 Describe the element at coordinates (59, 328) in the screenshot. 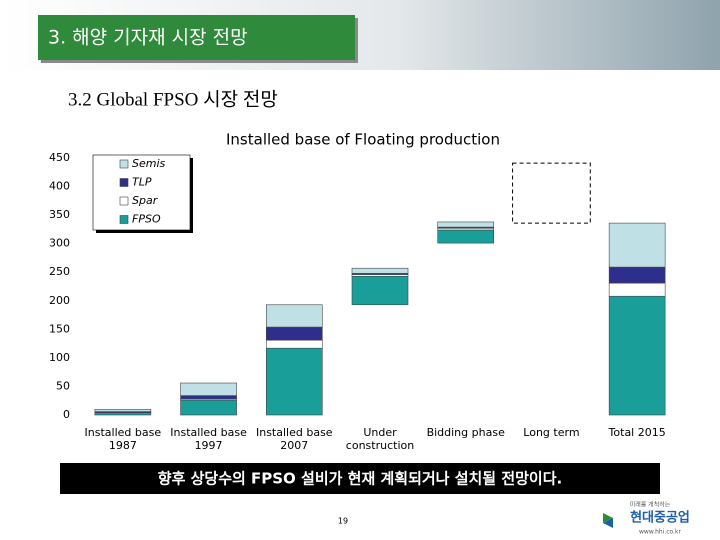

I see `y-tick-label: 150` at that location.